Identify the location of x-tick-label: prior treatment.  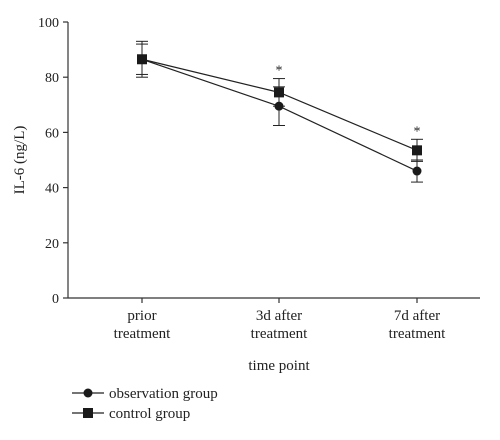
(142, 325).